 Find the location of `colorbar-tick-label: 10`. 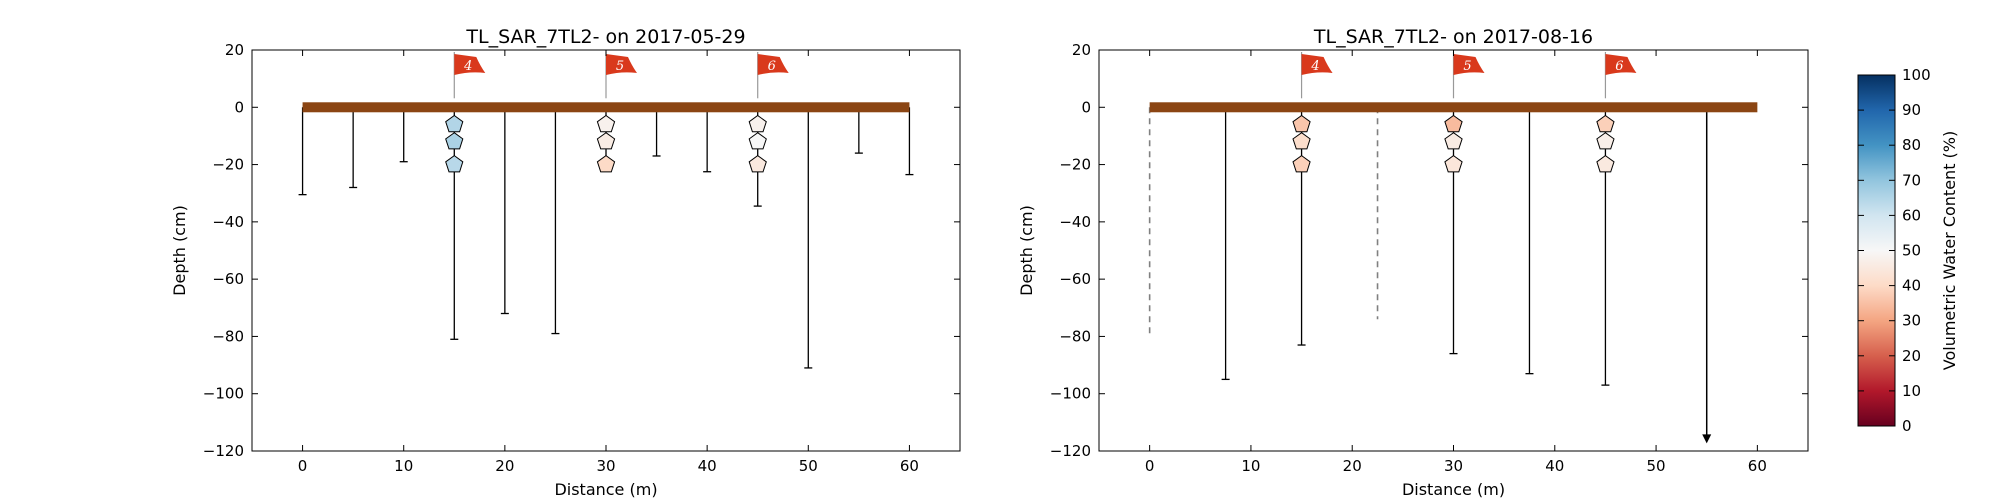

colorbar-tick-label: 10 is located at coordinates (1911, 391).